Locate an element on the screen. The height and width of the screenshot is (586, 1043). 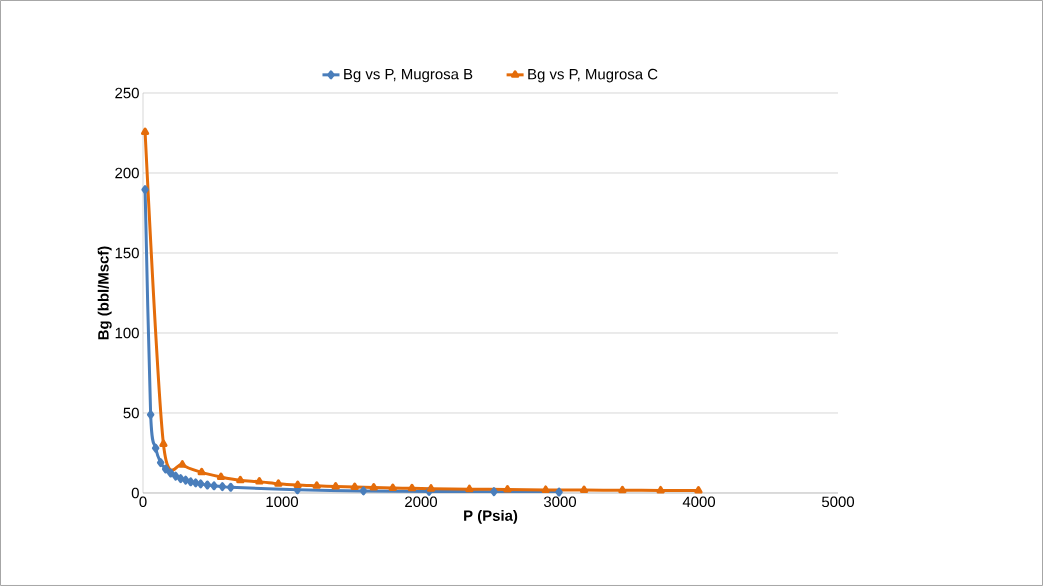
x-tick-label: 3000 is located at coordinates (560, 502).